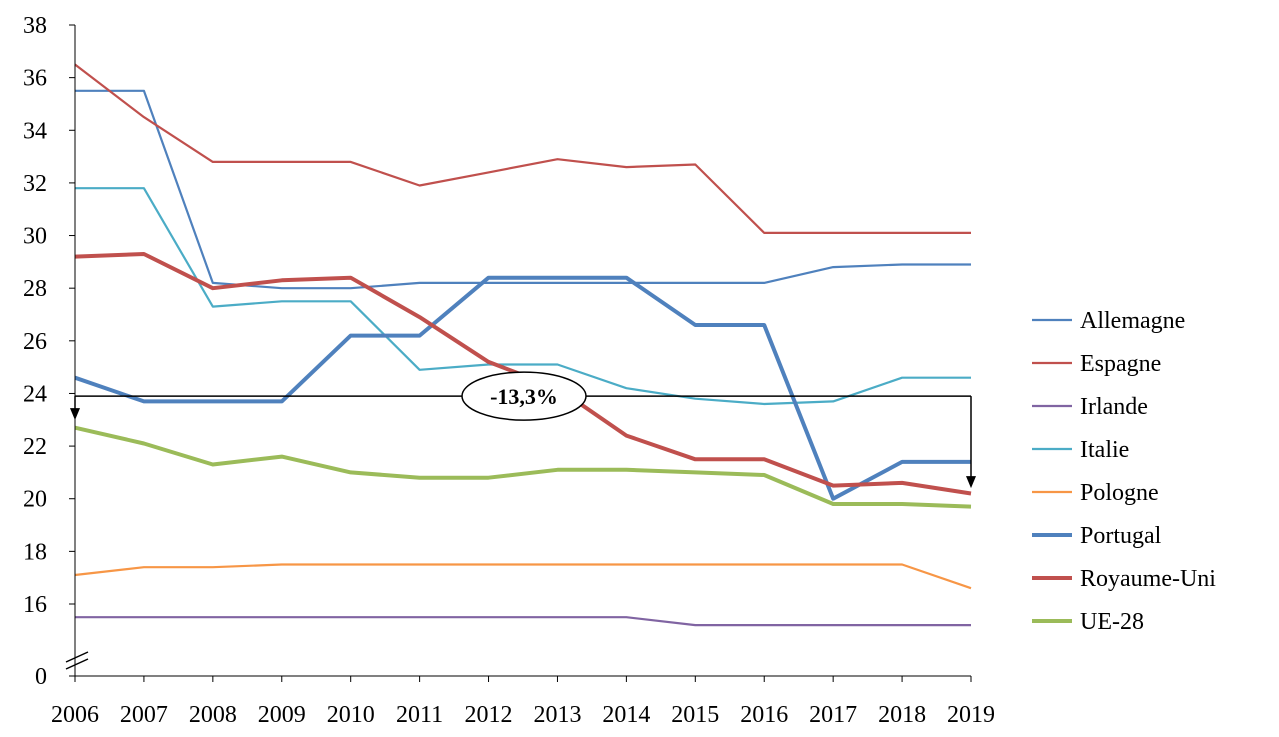 The height and width of the screenshot is (737, 1279). What do you see at coordinates (35, 237) in the screenshot?
I see `y-tick-label: 30` at bounding box center [35, 237].